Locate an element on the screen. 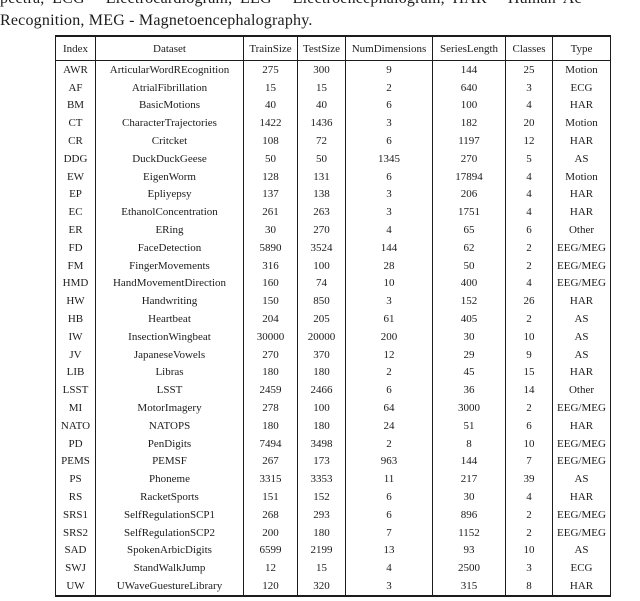  table-cell: 180 is located at coordinates (321, 532).